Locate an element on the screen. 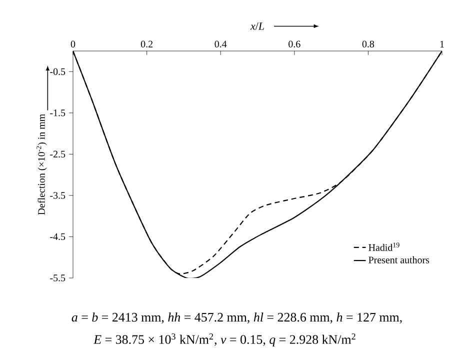  y-tick-label: -3.5 is located at coordinates (58, 195).